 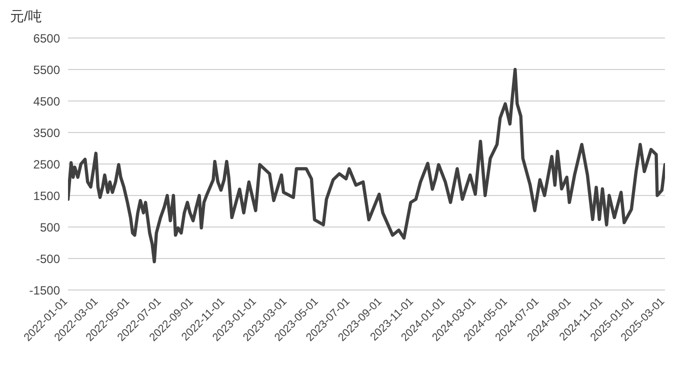 What do you see at coordinates (26, 17) in the screenshot?
I see `y-axis-title: 元/吨` at bounding box center [26, 17].